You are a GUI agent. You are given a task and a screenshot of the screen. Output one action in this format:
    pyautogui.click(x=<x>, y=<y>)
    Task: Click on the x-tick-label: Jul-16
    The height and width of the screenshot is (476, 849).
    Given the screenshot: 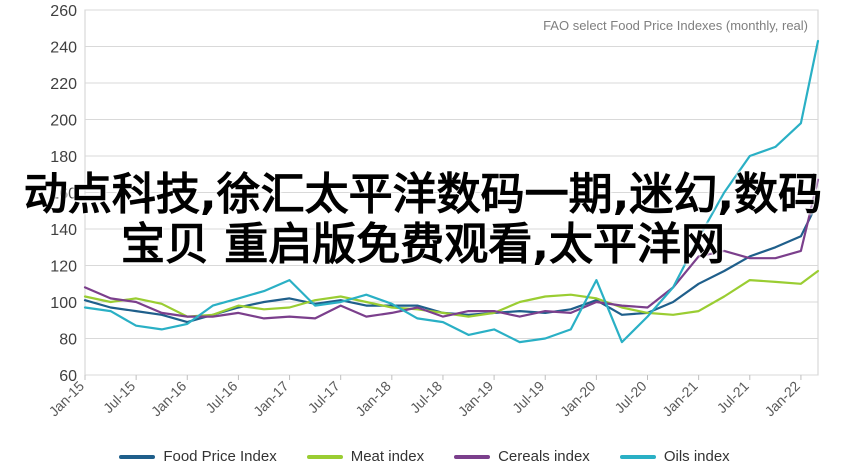 What is the action you would take?
    pyautogui.click(x=221, y=397)
    